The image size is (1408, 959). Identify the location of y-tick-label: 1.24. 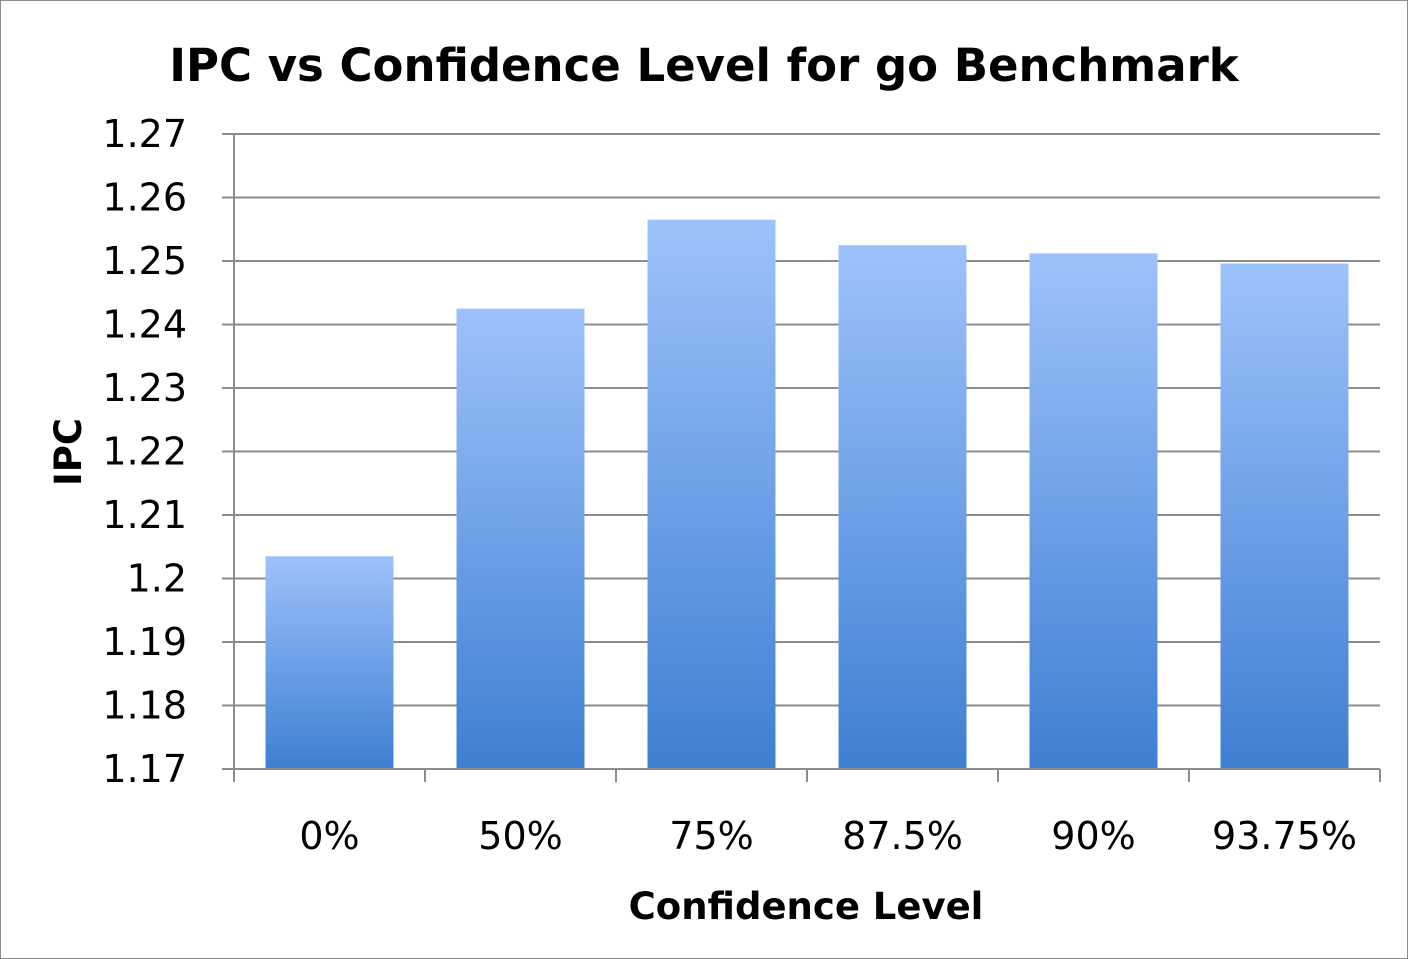
(144, 325).